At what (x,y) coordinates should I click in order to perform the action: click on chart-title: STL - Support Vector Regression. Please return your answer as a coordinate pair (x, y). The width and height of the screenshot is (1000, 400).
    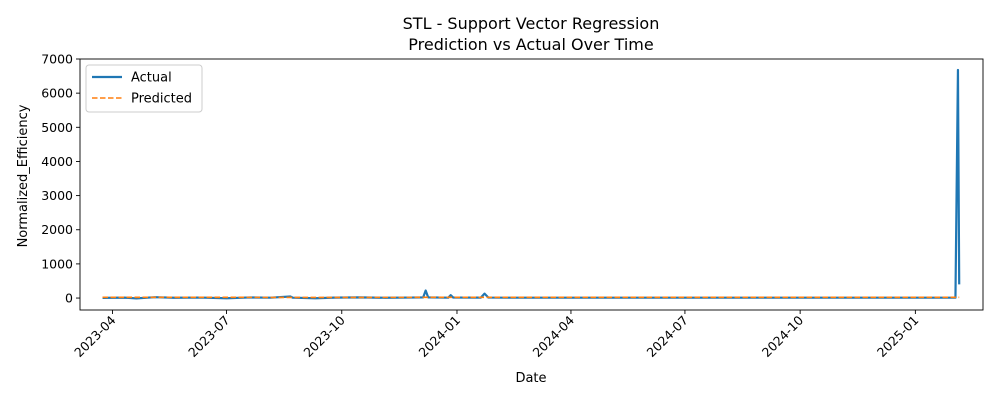
    Looking at the image, I should click on (531, 23).